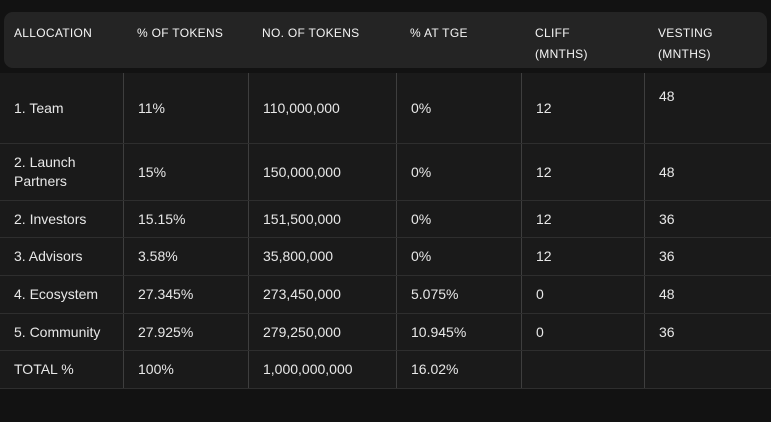 The height and width of the screenshot is (422, 771). What do you see at coordinates (50, 218) in the screenshot?
I see `cell-allocation: 2. Investors` at bounding box center [50, 218].